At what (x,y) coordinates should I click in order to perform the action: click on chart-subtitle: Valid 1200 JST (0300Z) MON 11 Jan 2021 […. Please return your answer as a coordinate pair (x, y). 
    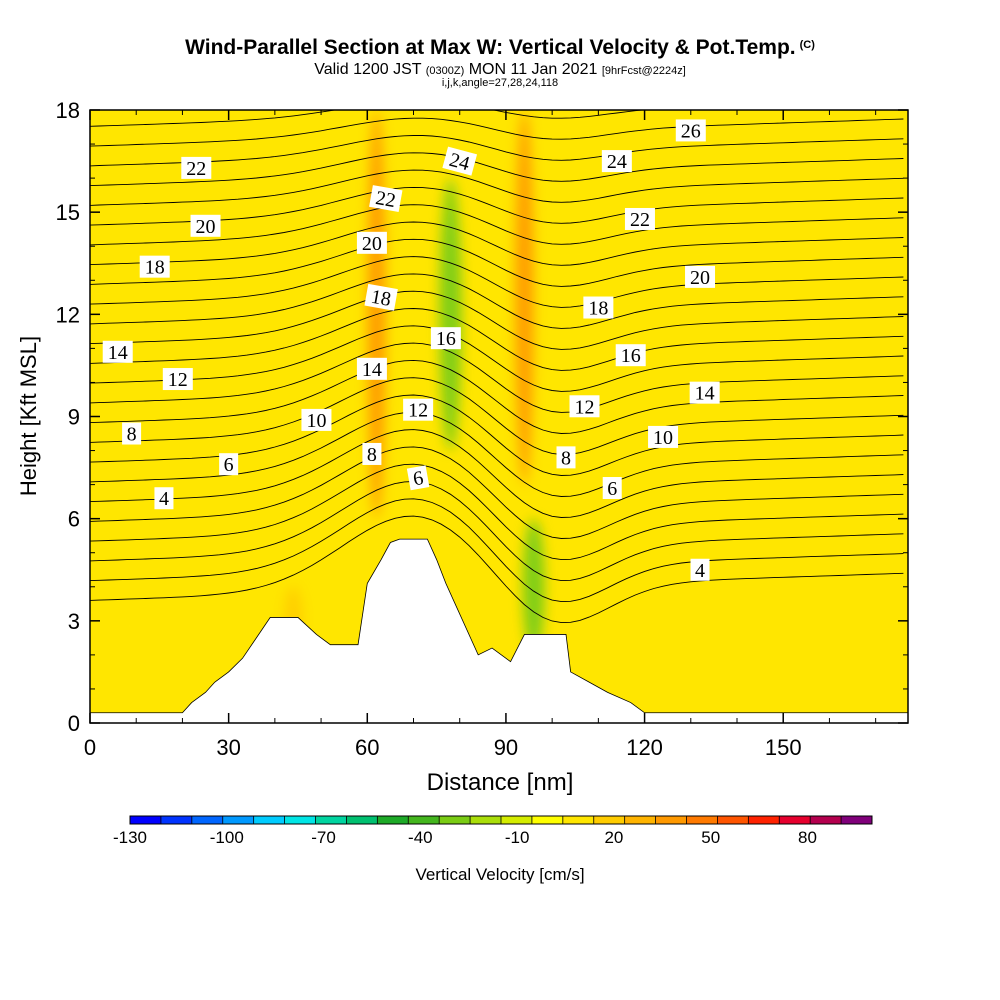
    Looking at the image, I should click on (500, 69).